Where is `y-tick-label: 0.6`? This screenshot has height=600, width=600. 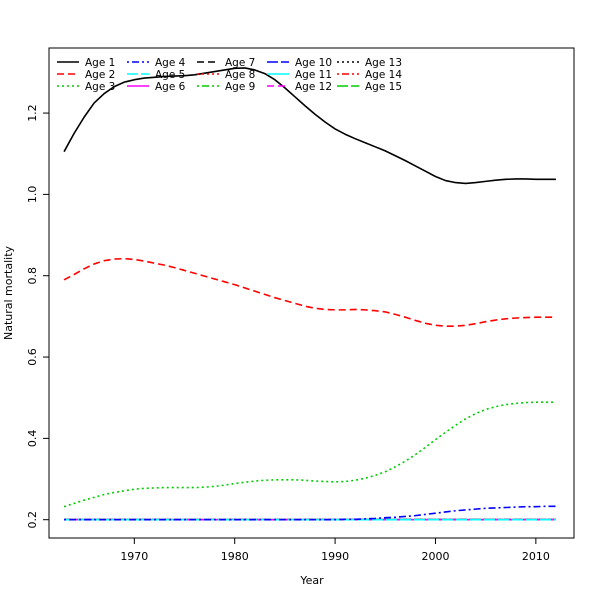
y-tick-label: 0.6 is located at coordinates (32, 357).